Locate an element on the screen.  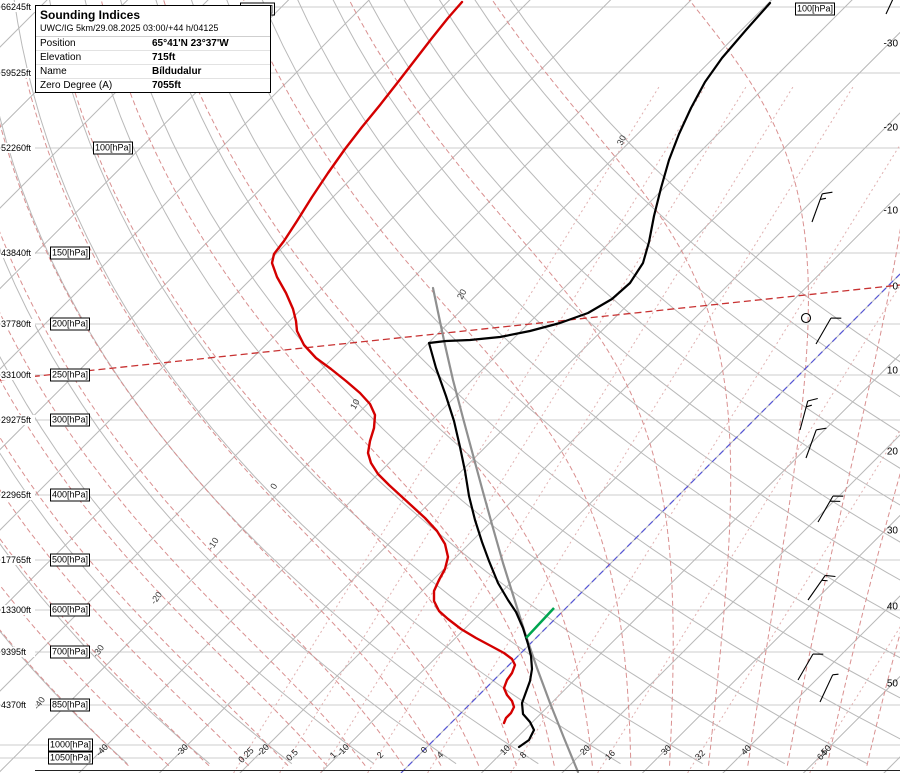
parcel-curve is located at coordinates (505, 529).